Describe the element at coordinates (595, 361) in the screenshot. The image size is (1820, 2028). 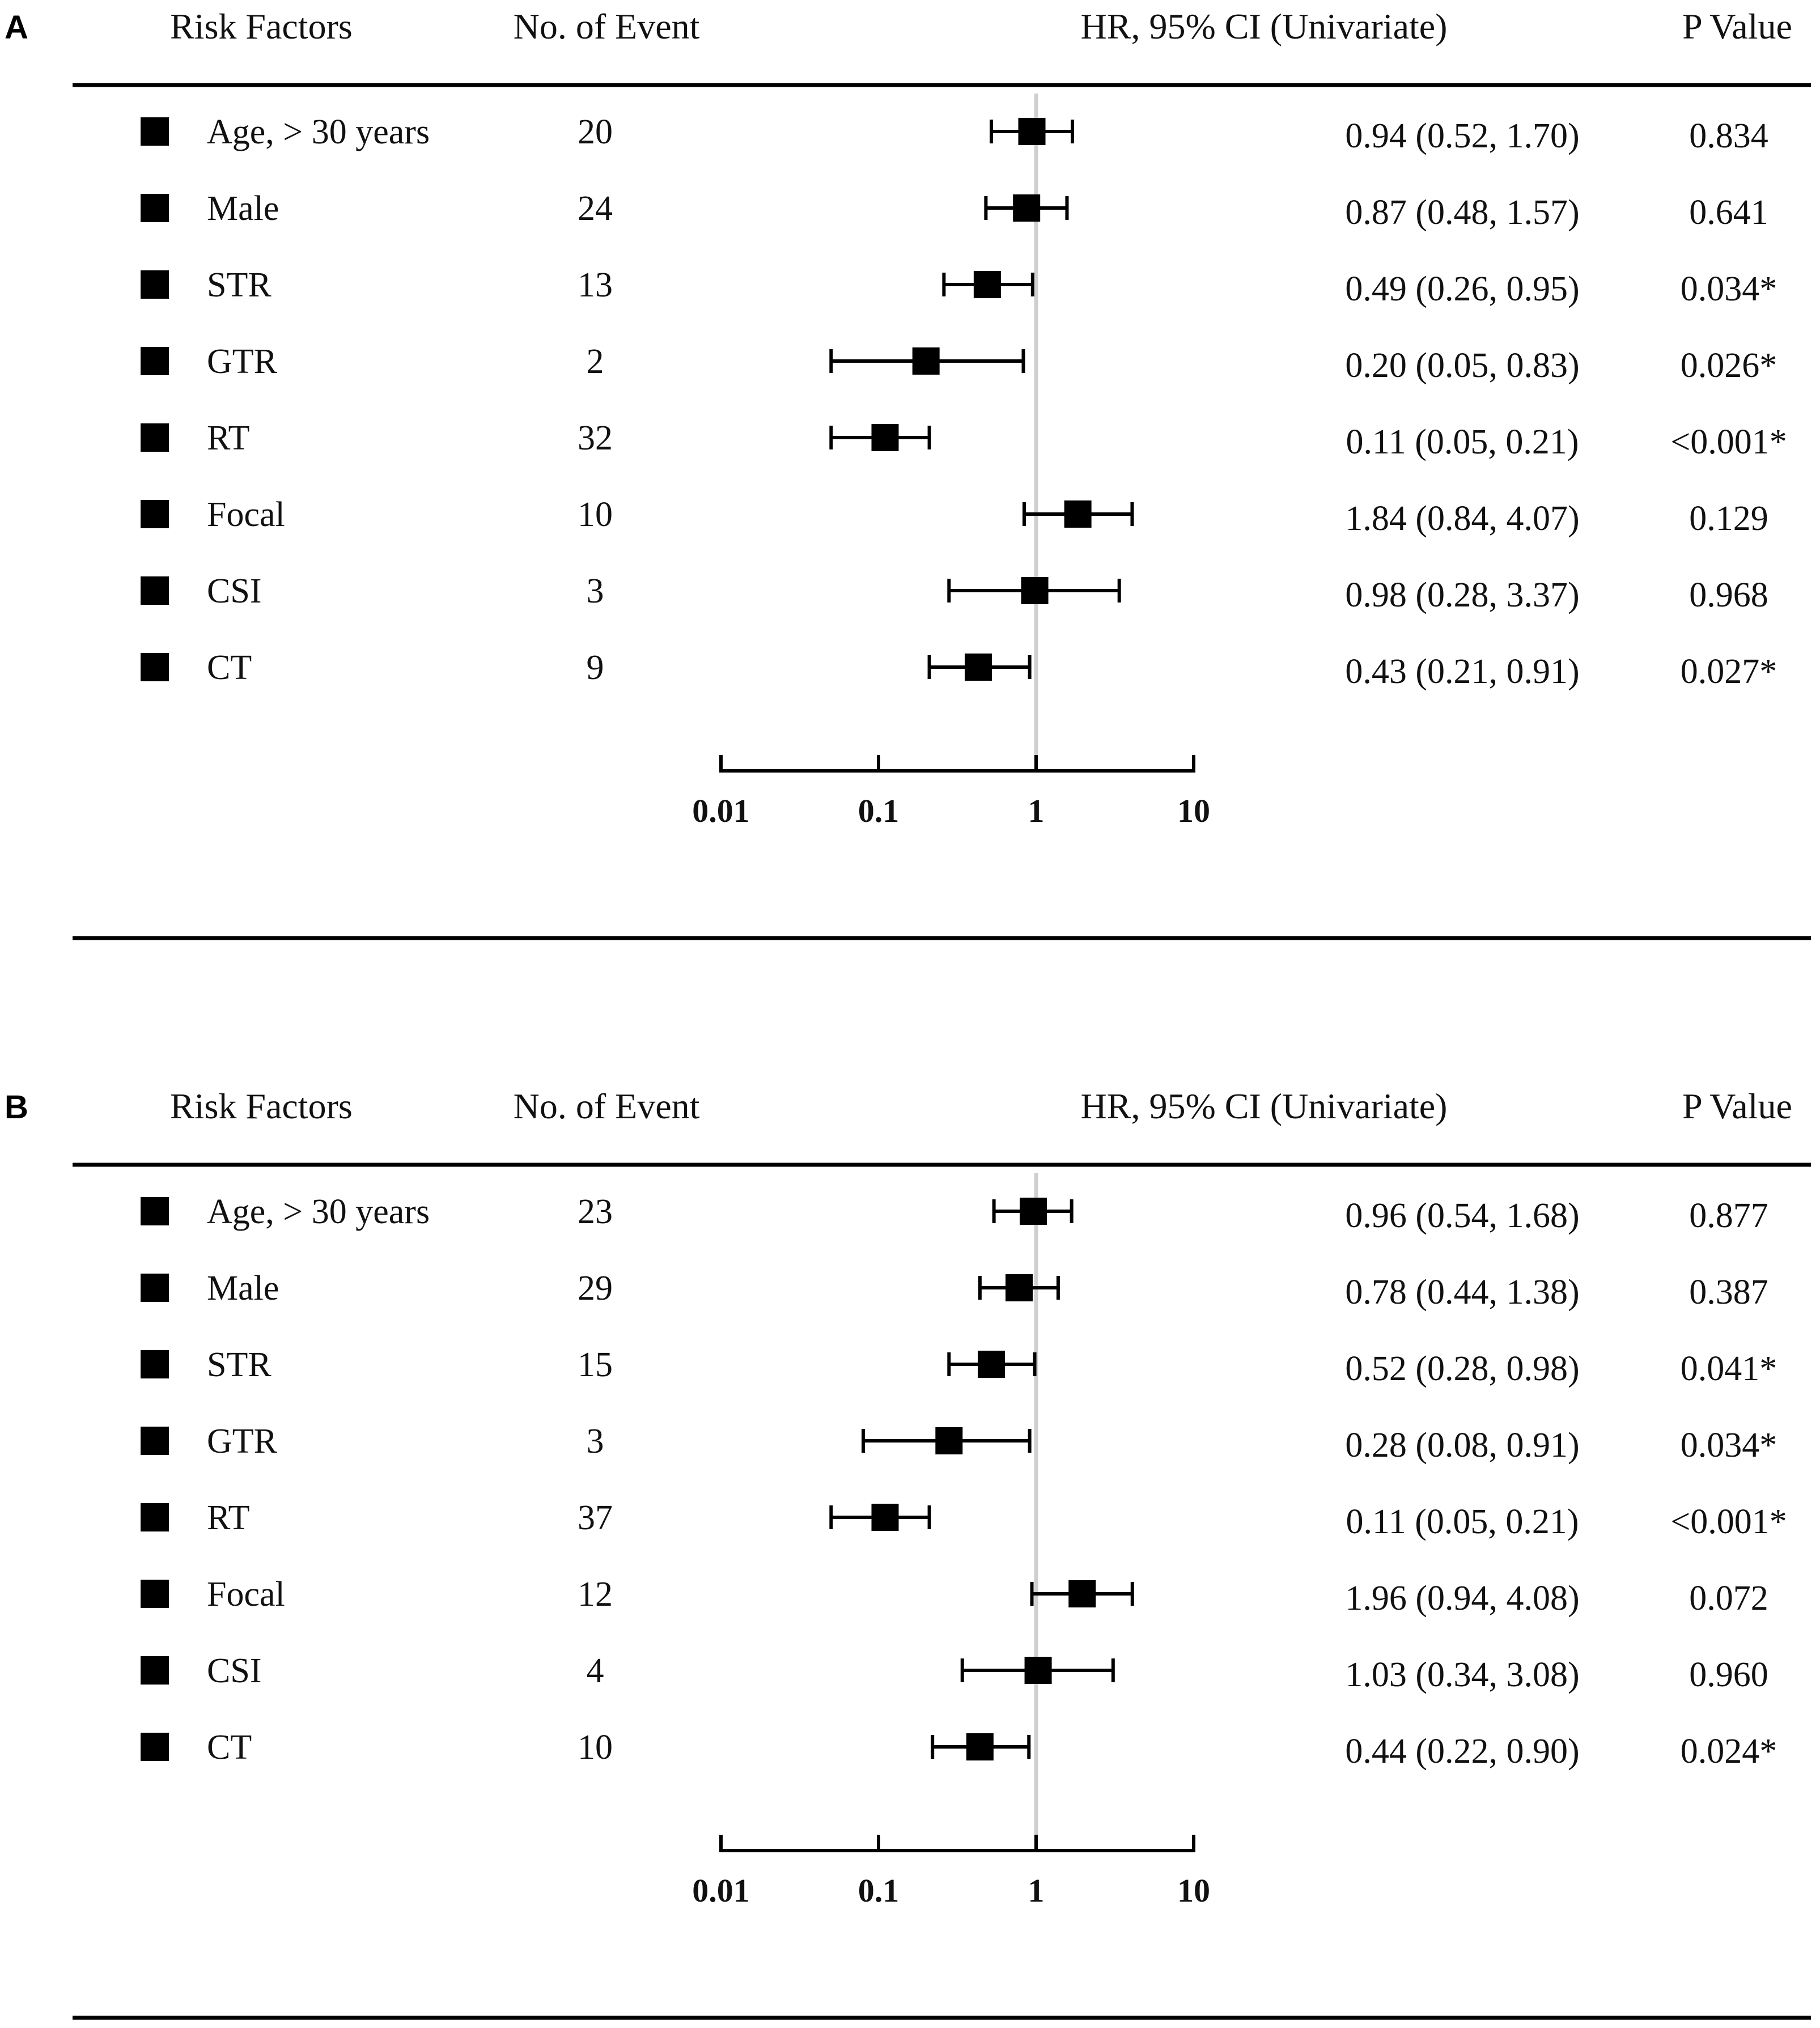
I see `event-count: 2` at that location.